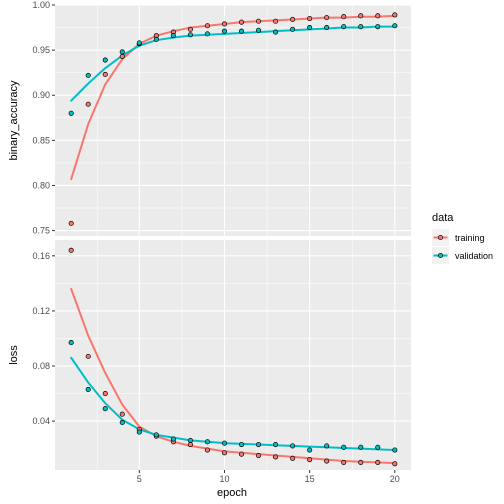 This screenshot has width=504, height=504. What do you see at coordinates (41, 140) in the screenshot?
I see `y-tick-label: 0.85` at bounding box center [41, 140].